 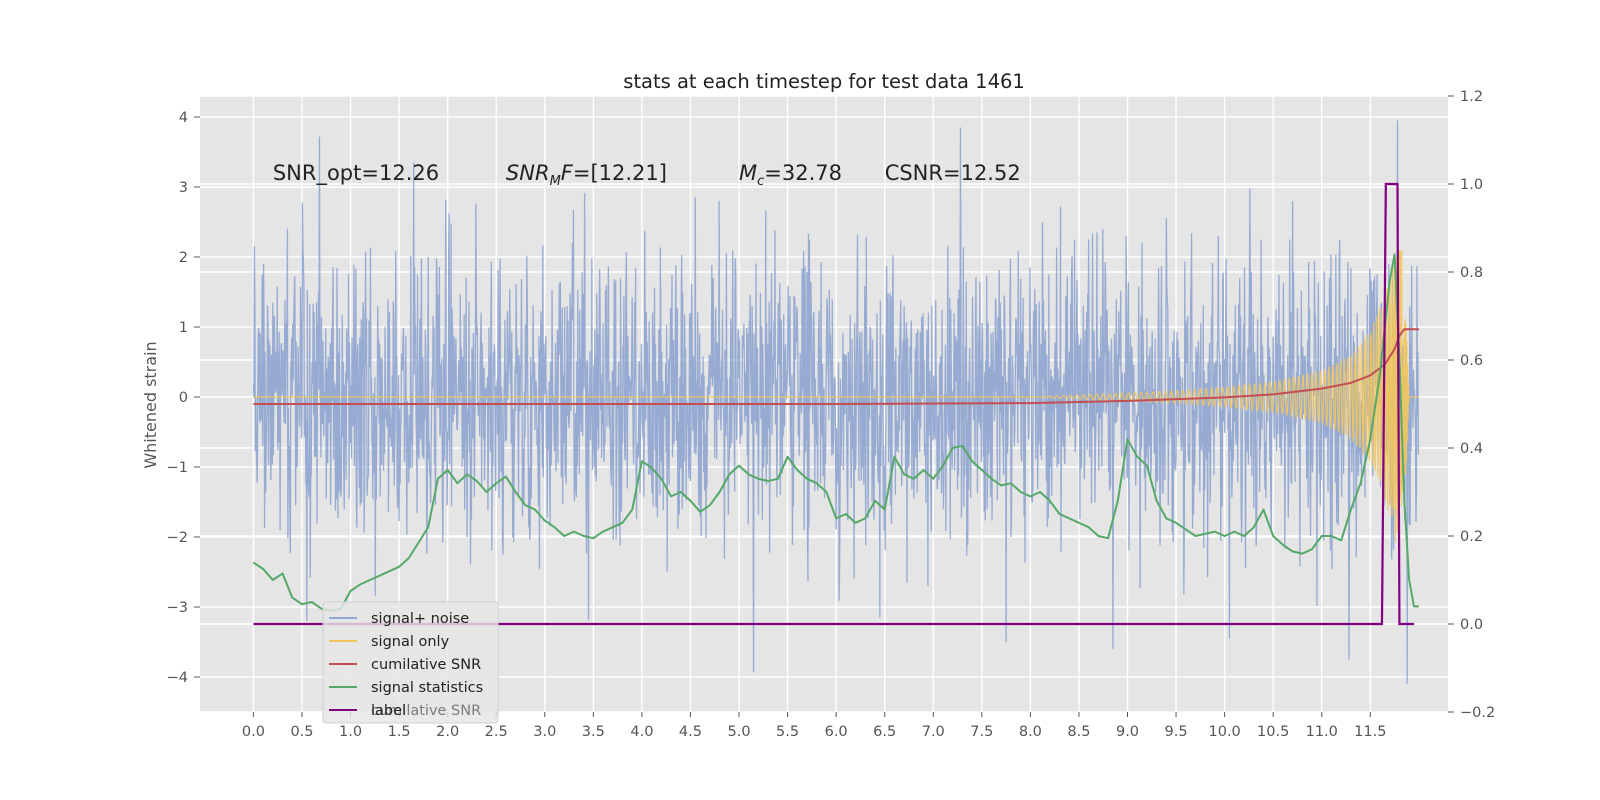 I want to click on annotation: Mc=32.78, so click(x=790, y=175).